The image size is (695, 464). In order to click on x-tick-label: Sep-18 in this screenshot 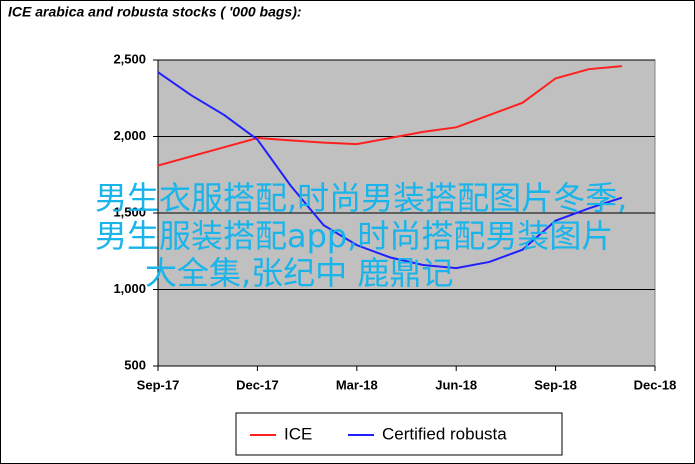, I will do `click(555, 384)`.